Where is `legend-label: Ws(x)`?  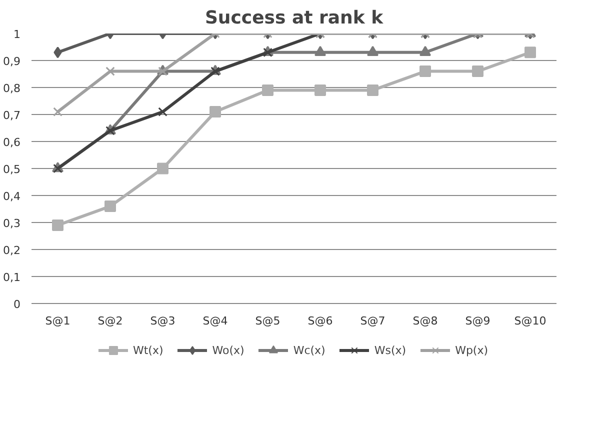
legend-label: Ws(x) is located at coordinates (390, 350).